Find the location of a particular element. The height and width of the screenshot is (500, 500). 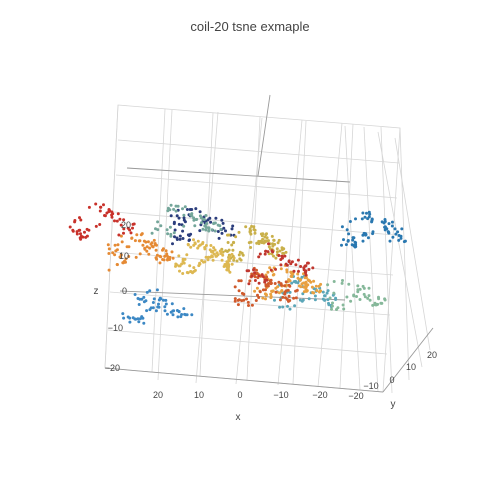

z-tick-label: −10 is located at coordinates (115, 328).